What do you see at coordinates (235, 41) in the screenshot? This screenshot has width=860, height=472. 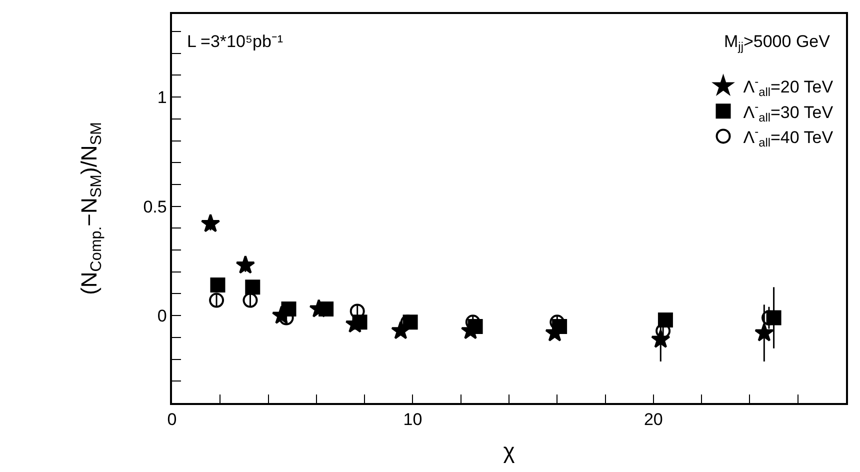 I see `annotation: L =3*10⁵pb⁻¹` at bounding box center [235, 41].